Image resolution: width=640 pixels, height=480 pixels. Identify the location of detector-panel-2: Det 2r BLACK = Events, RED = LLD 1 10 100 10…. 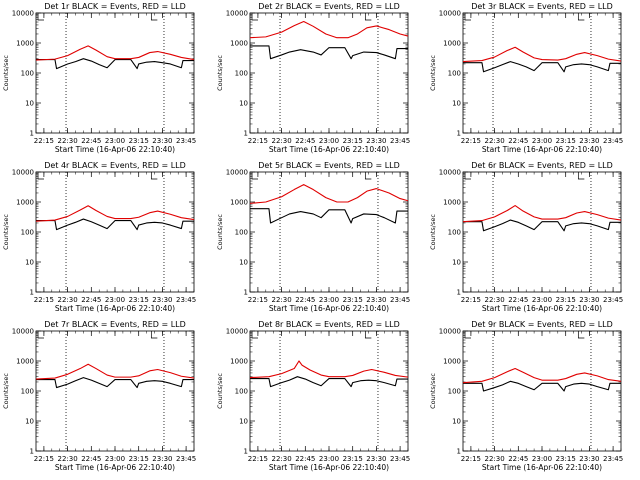
(313, 78).